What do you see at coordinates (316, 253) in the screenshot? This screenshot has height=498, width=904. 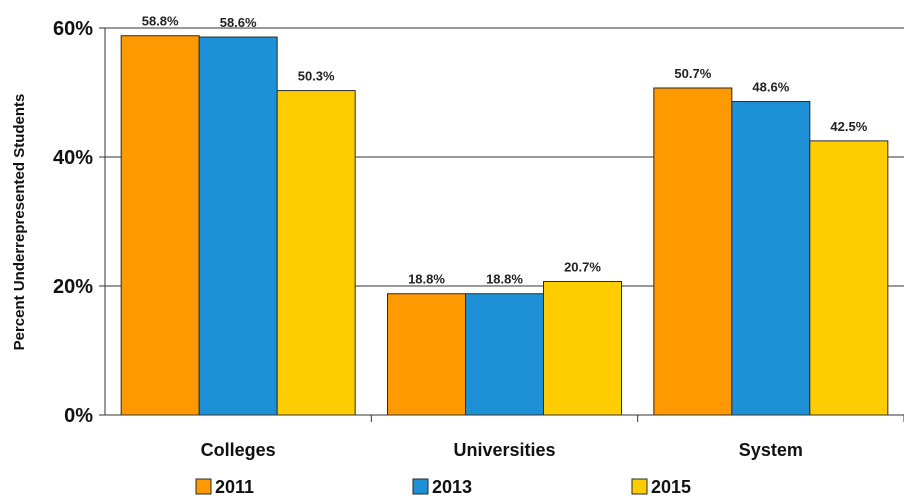 I see `bar-2015-colleges` at bounding box center [316, 253].